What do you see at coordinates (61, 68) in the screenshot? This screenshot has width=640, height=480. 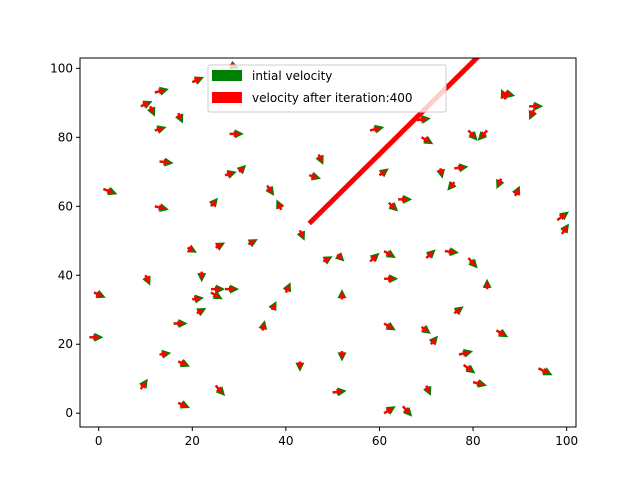 I see `y-tick-label: 100` at bounding box center [61, 68].